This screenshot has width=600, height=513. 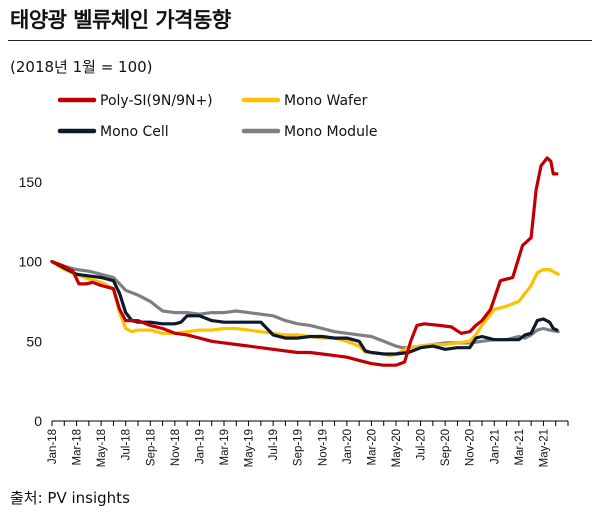 I want to click on x-tick-label: May-19, so click(x=250, y=448).